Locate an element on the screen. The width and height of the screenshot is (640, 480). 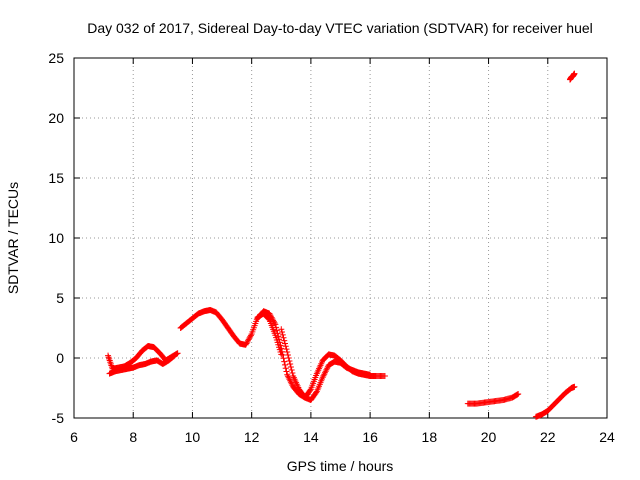
y-tick-label: 25 is located at coordinates (56, 58).